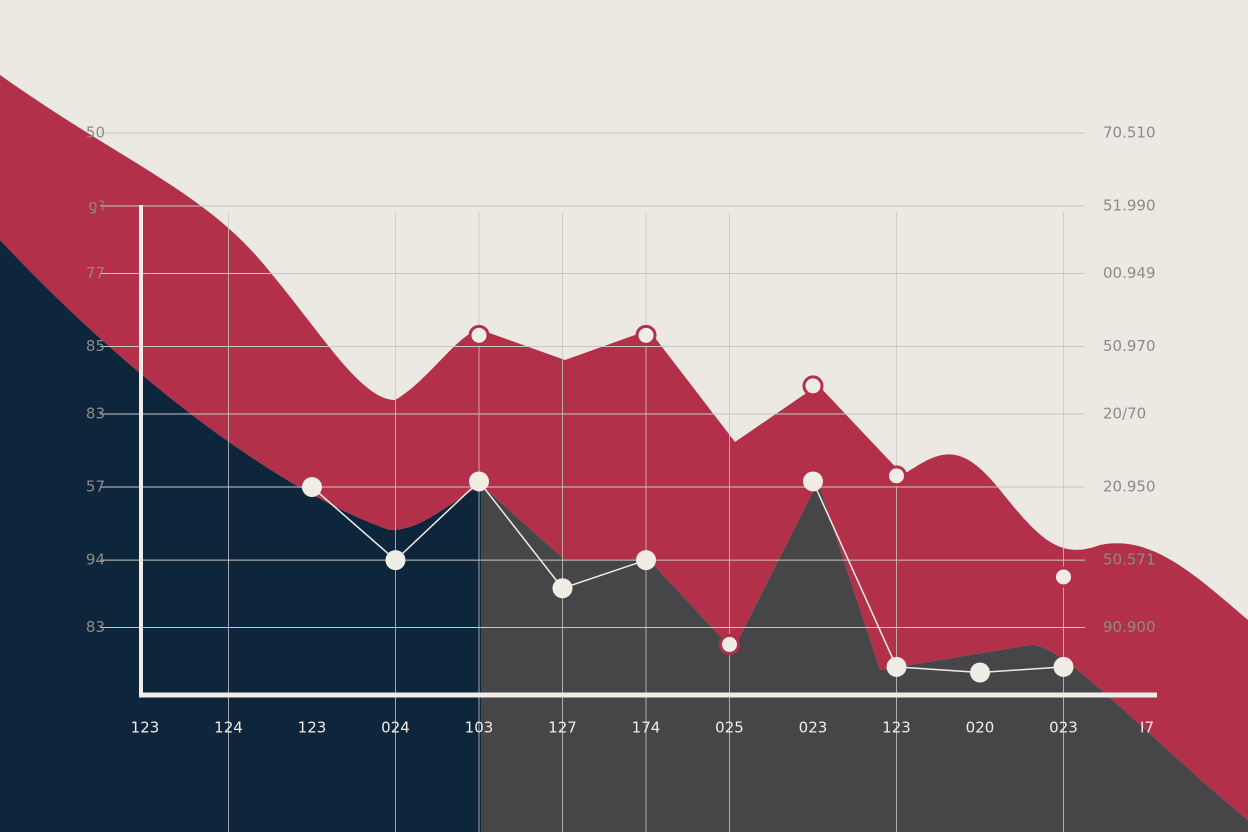  What do you see at coordinates (95, 560) in the screenshot?
I see `y-tick-label: 94` at bounding box center [95, 560].